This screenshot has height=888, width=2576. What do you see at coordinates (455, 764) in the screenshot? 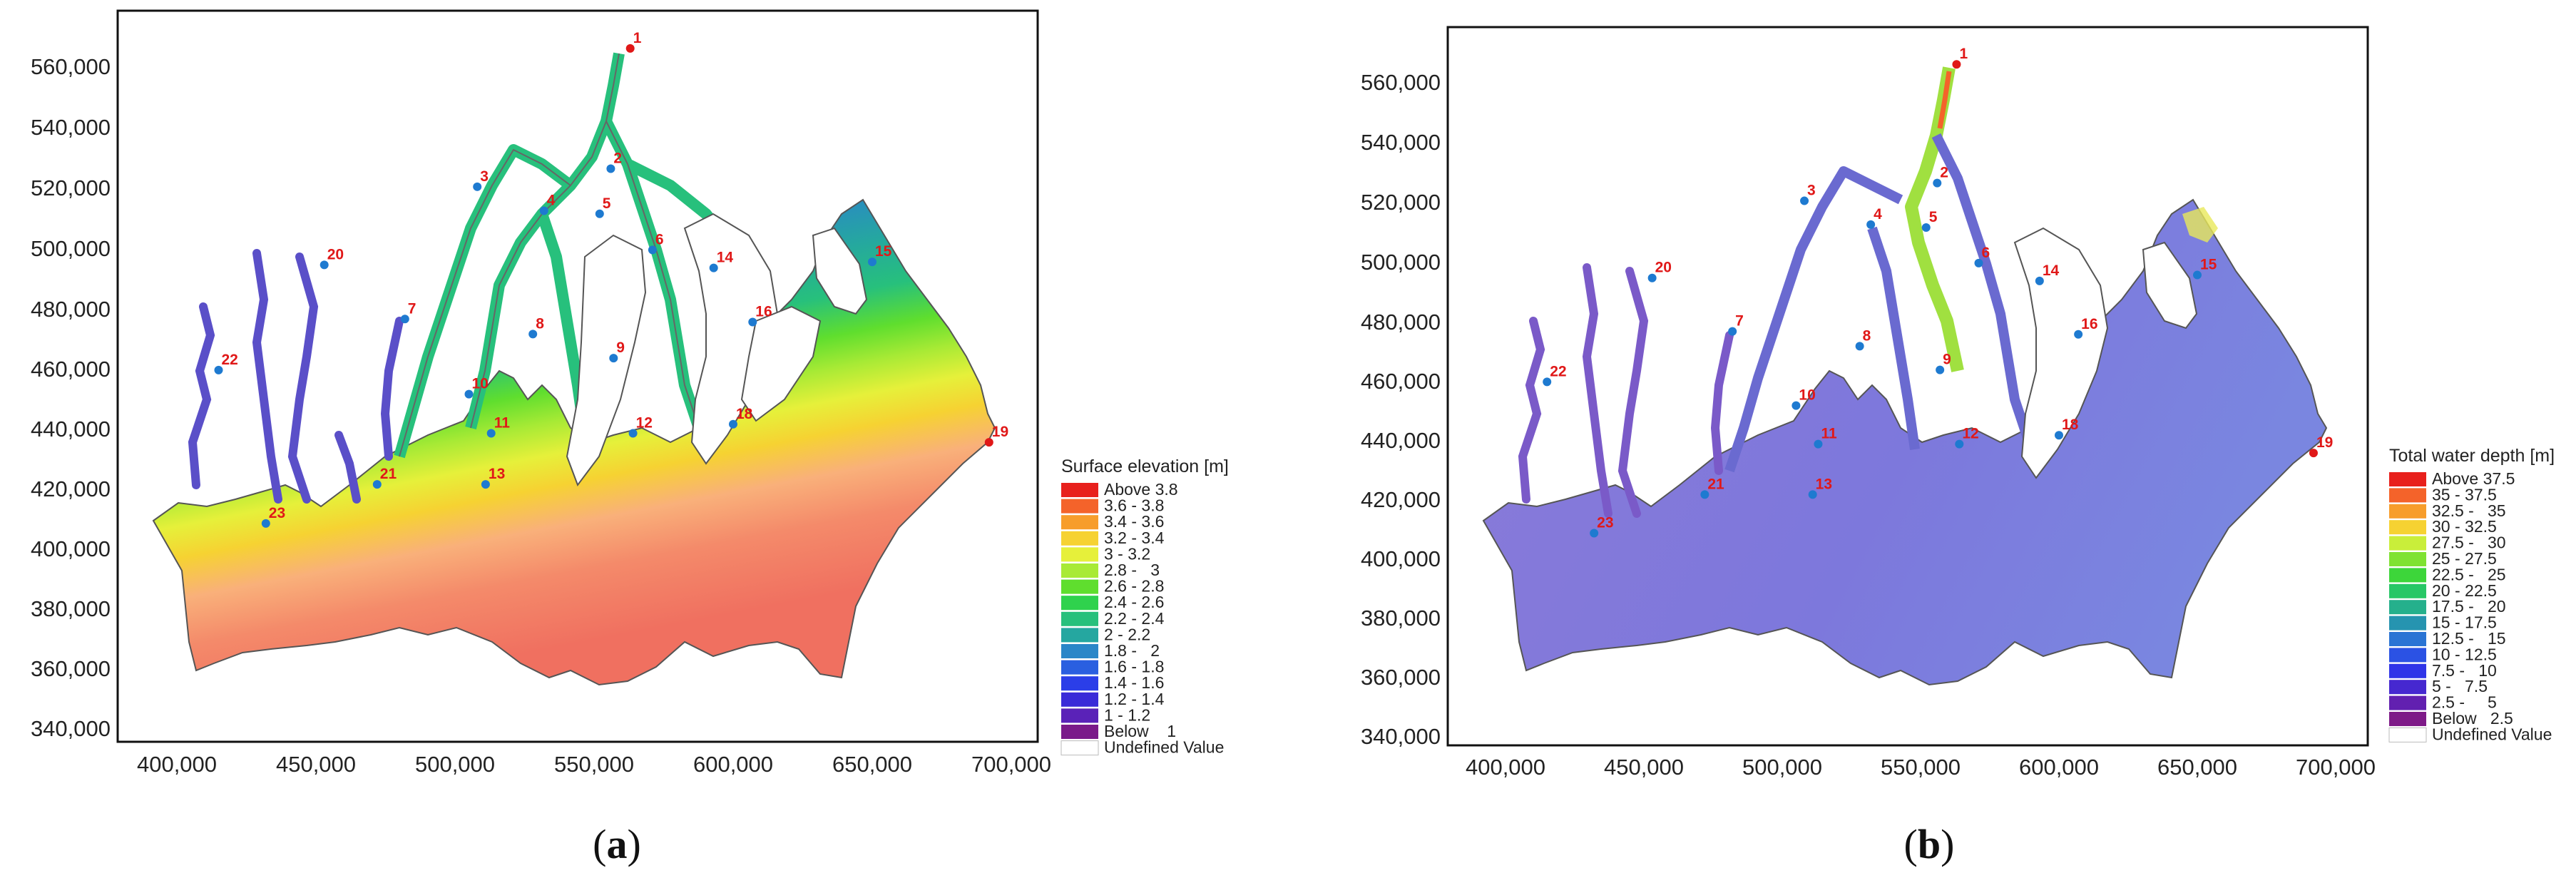
I see `x-tick: 500,000` at bounding box center [455, 764].